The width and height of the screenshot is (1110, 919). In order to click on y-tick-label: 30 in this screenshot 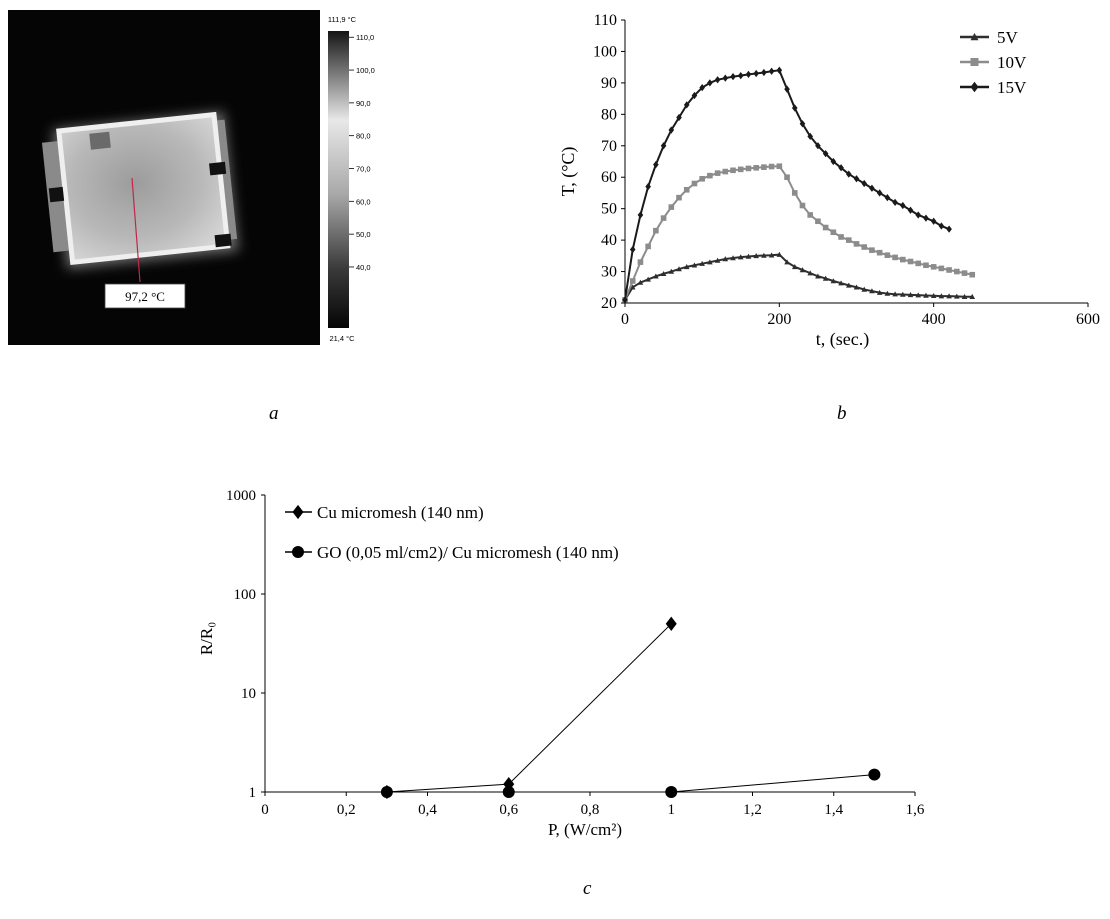, I will do `click(609, 272)`.